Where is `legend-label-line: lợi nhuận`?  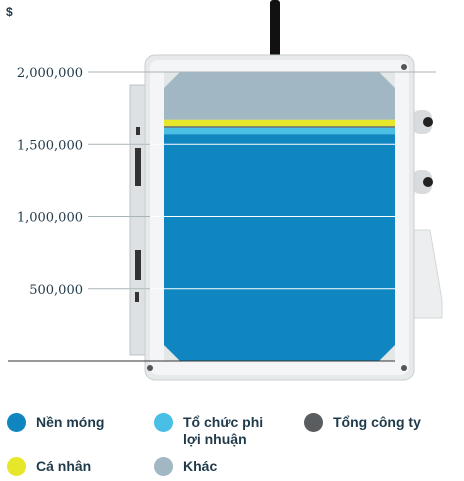
legend-label-line: lợi nhuận is located at coordinates (215, 439).